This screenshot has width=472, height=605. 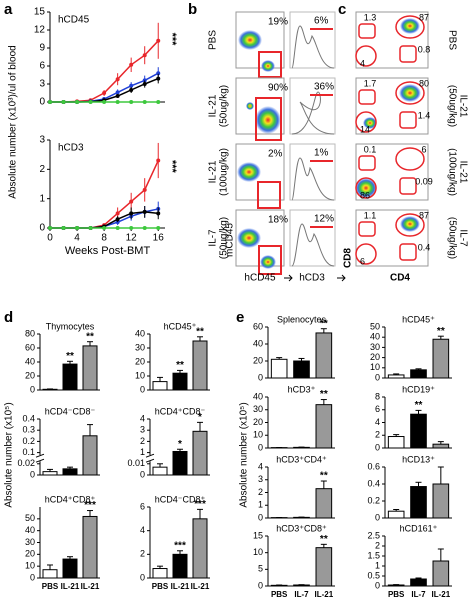 What do you see at coordinates (370, 215) in the screenshot?
I see `quadrant-percent: 1.1` at bounding box center [370, 215].